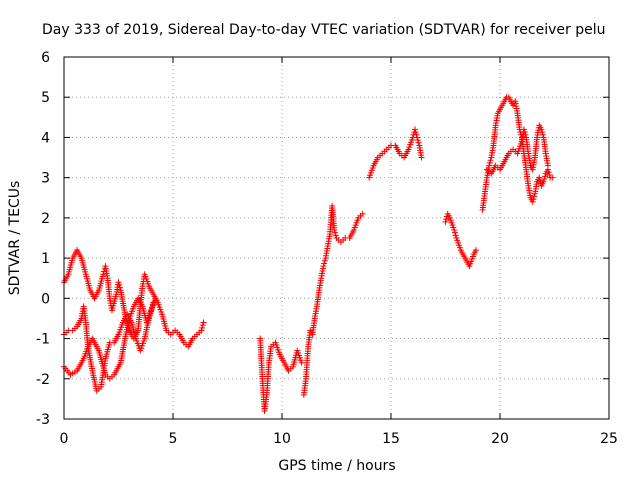 This screenshot has width=640, height=480. Describe the element at coordinates (45, 299) in the screenshot. I see `y-tick-label: 0` at that location.